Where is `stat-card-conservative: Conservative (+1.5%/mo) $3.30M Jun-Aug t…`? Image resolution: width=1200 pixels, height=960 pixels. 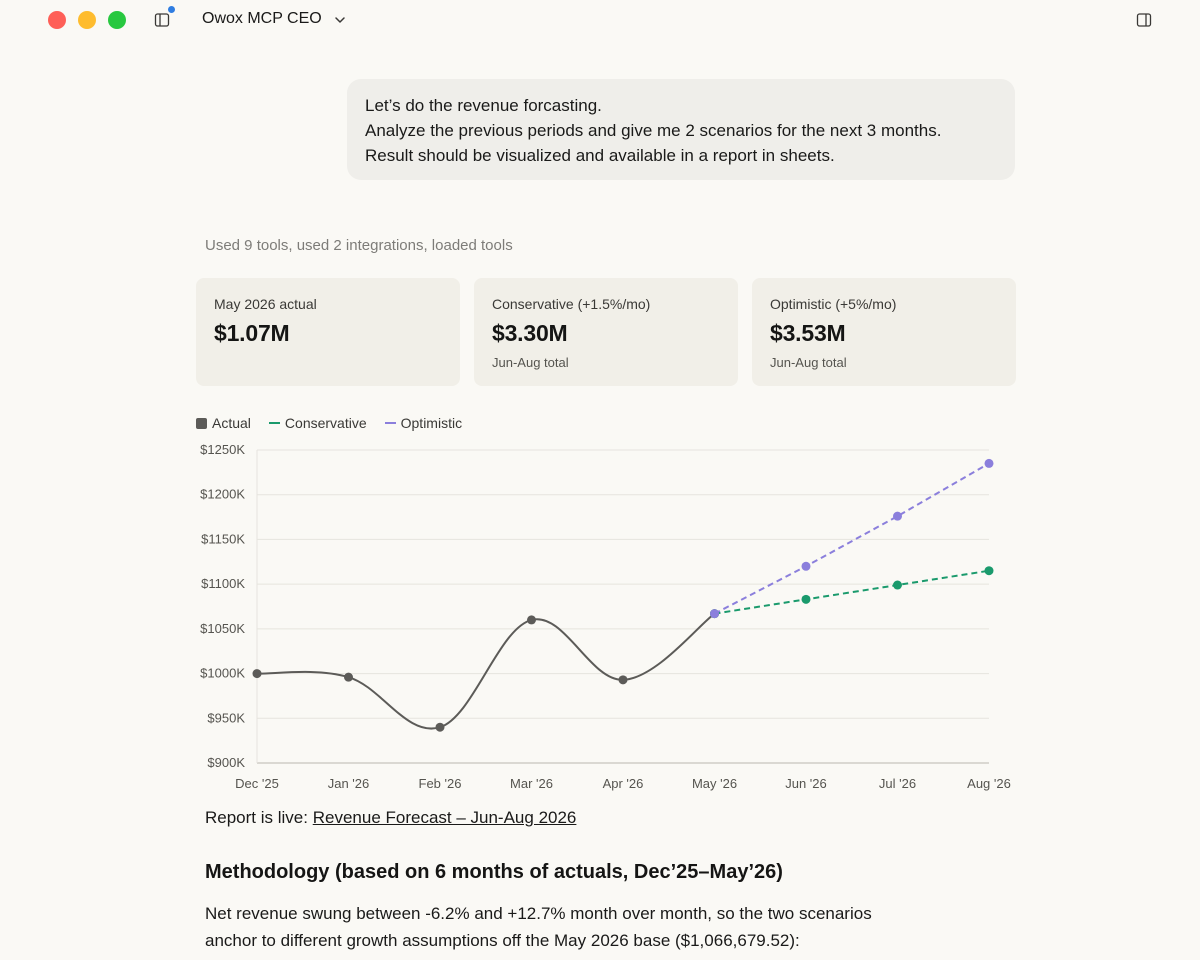 stat-card-conservative: Conservative (+1.5%/mo) $3.30M Jun-Aug t… is located at coordinates (606, 332).